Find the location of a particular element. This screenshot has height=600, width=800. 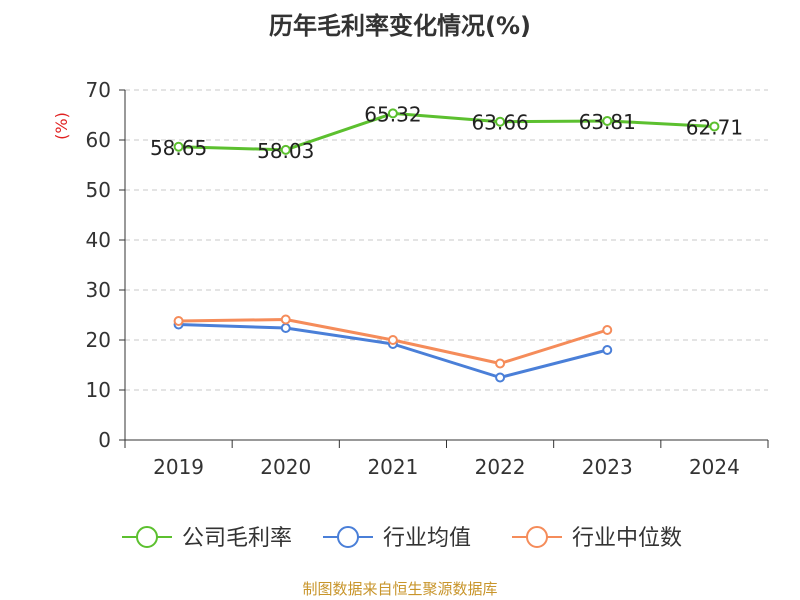

source-note: 制图数据来自恒生聚源数据库 is located at coordinates (400, 589).